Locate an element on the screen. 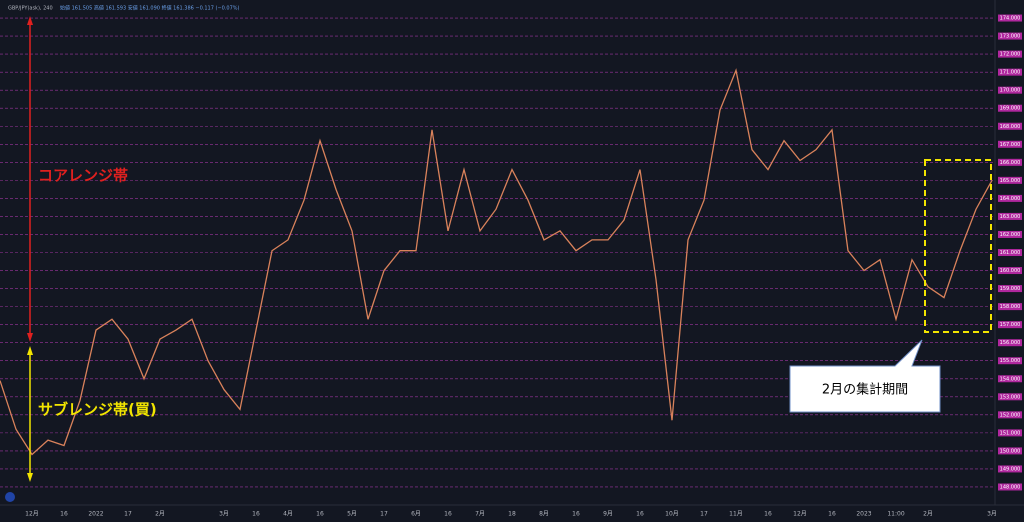 The image size is (1024, 522). y-tick-label: 169.000 is located at coordinates (1010, 109).